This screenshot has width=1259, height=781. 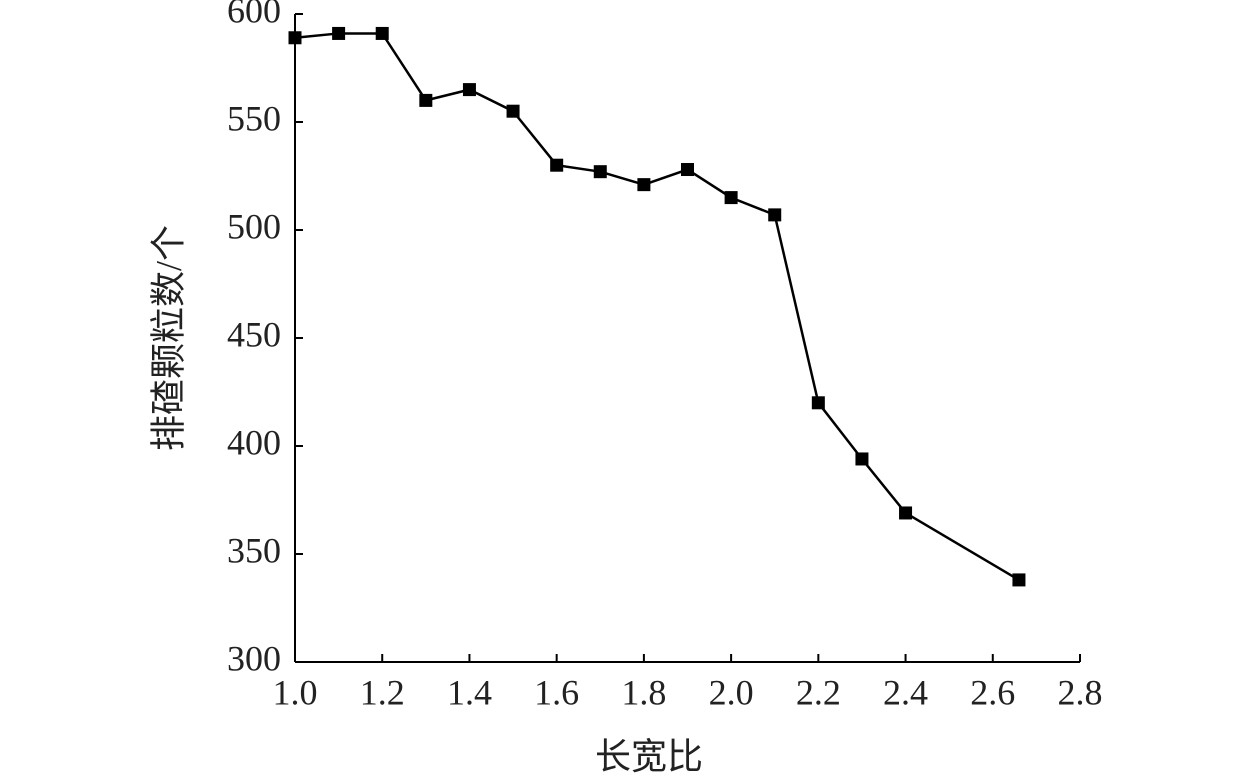 What do you see at coordinates (254, 550) in the screenshot?
I see `y-tick-label: 350` at bounding box center [254, 550].